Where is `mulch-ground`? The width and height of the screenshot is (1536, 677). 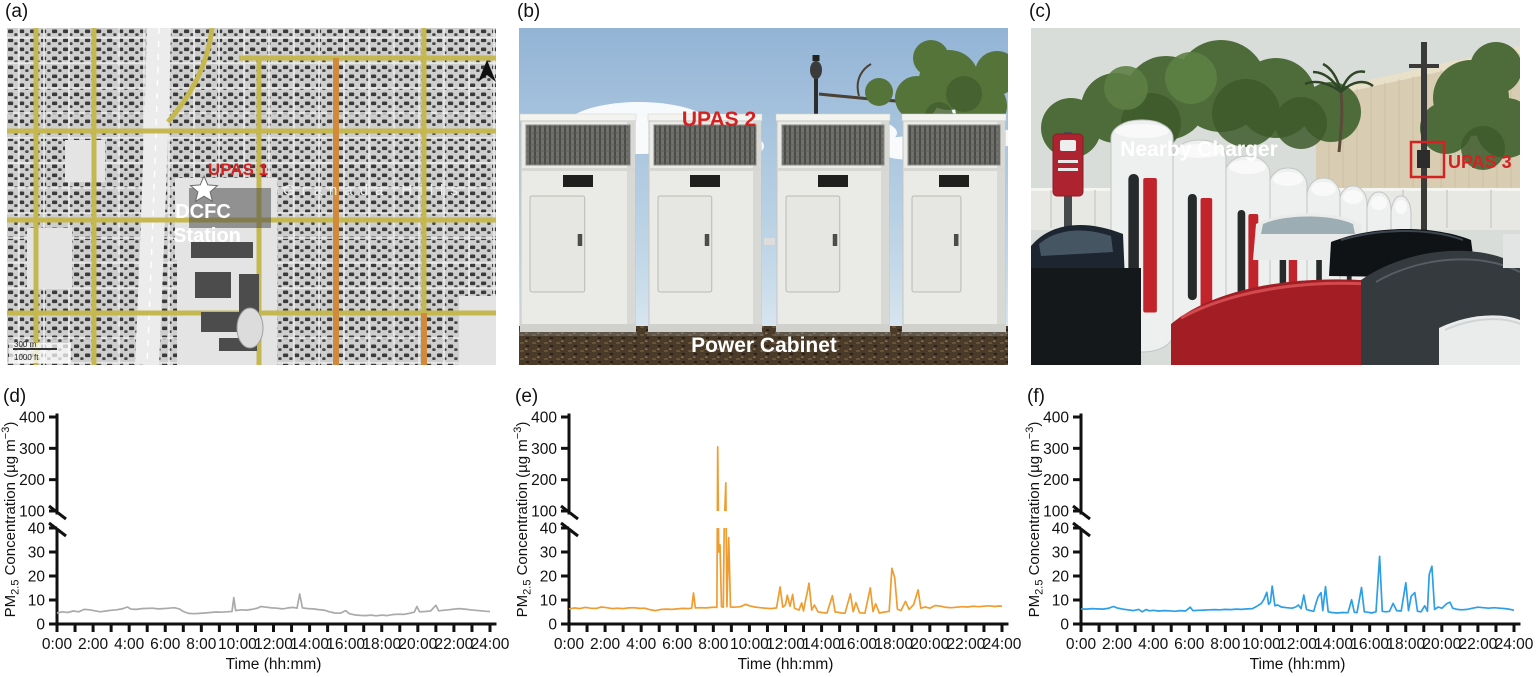 mulch-ground is located at coordinates (763, 345).